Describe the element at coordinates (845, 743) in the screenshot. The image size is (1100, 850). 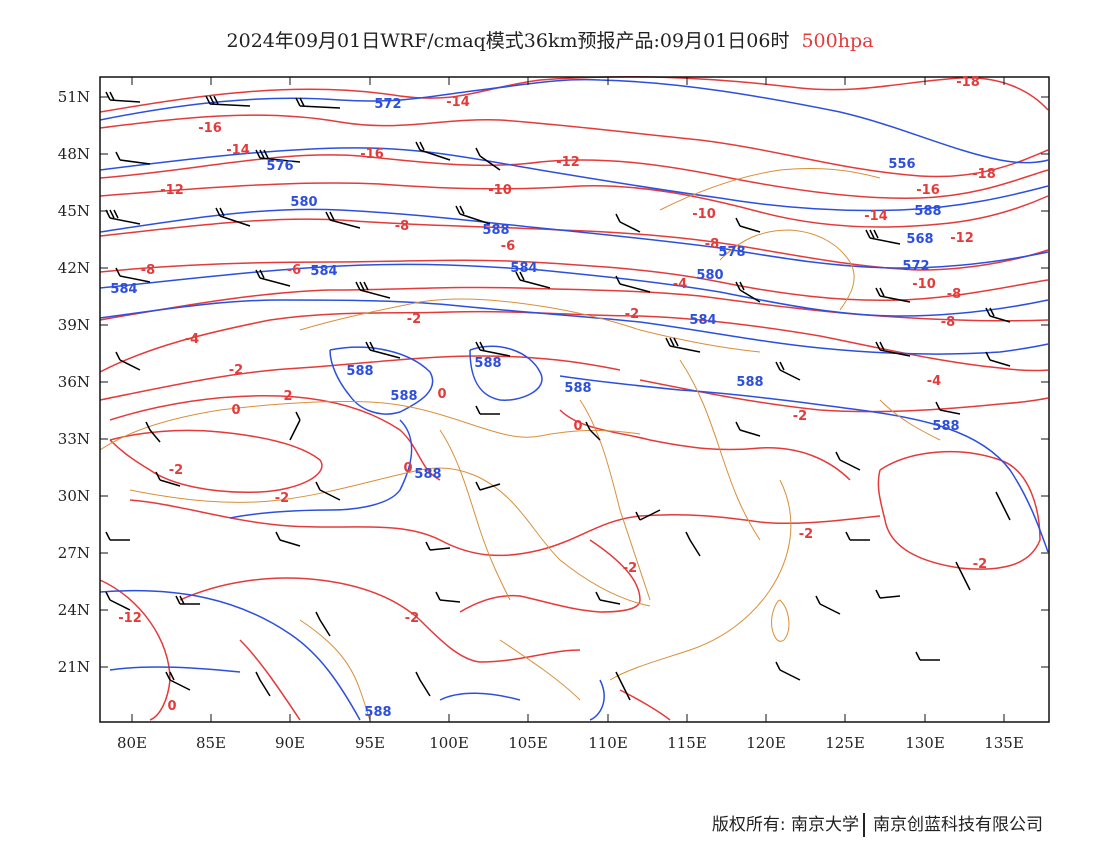
I see `lon-label: 125E` at that location.